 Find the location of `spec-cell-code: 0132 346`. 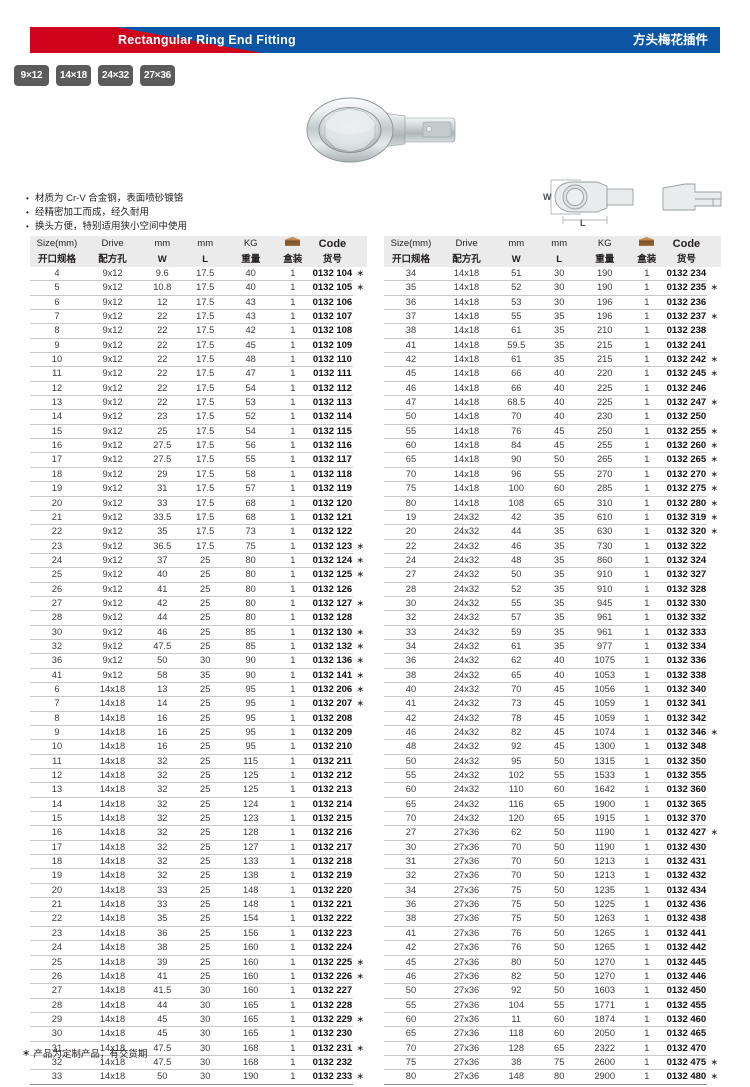

spec-cell-code: 0132 346 is located at coordinates (686, 733).